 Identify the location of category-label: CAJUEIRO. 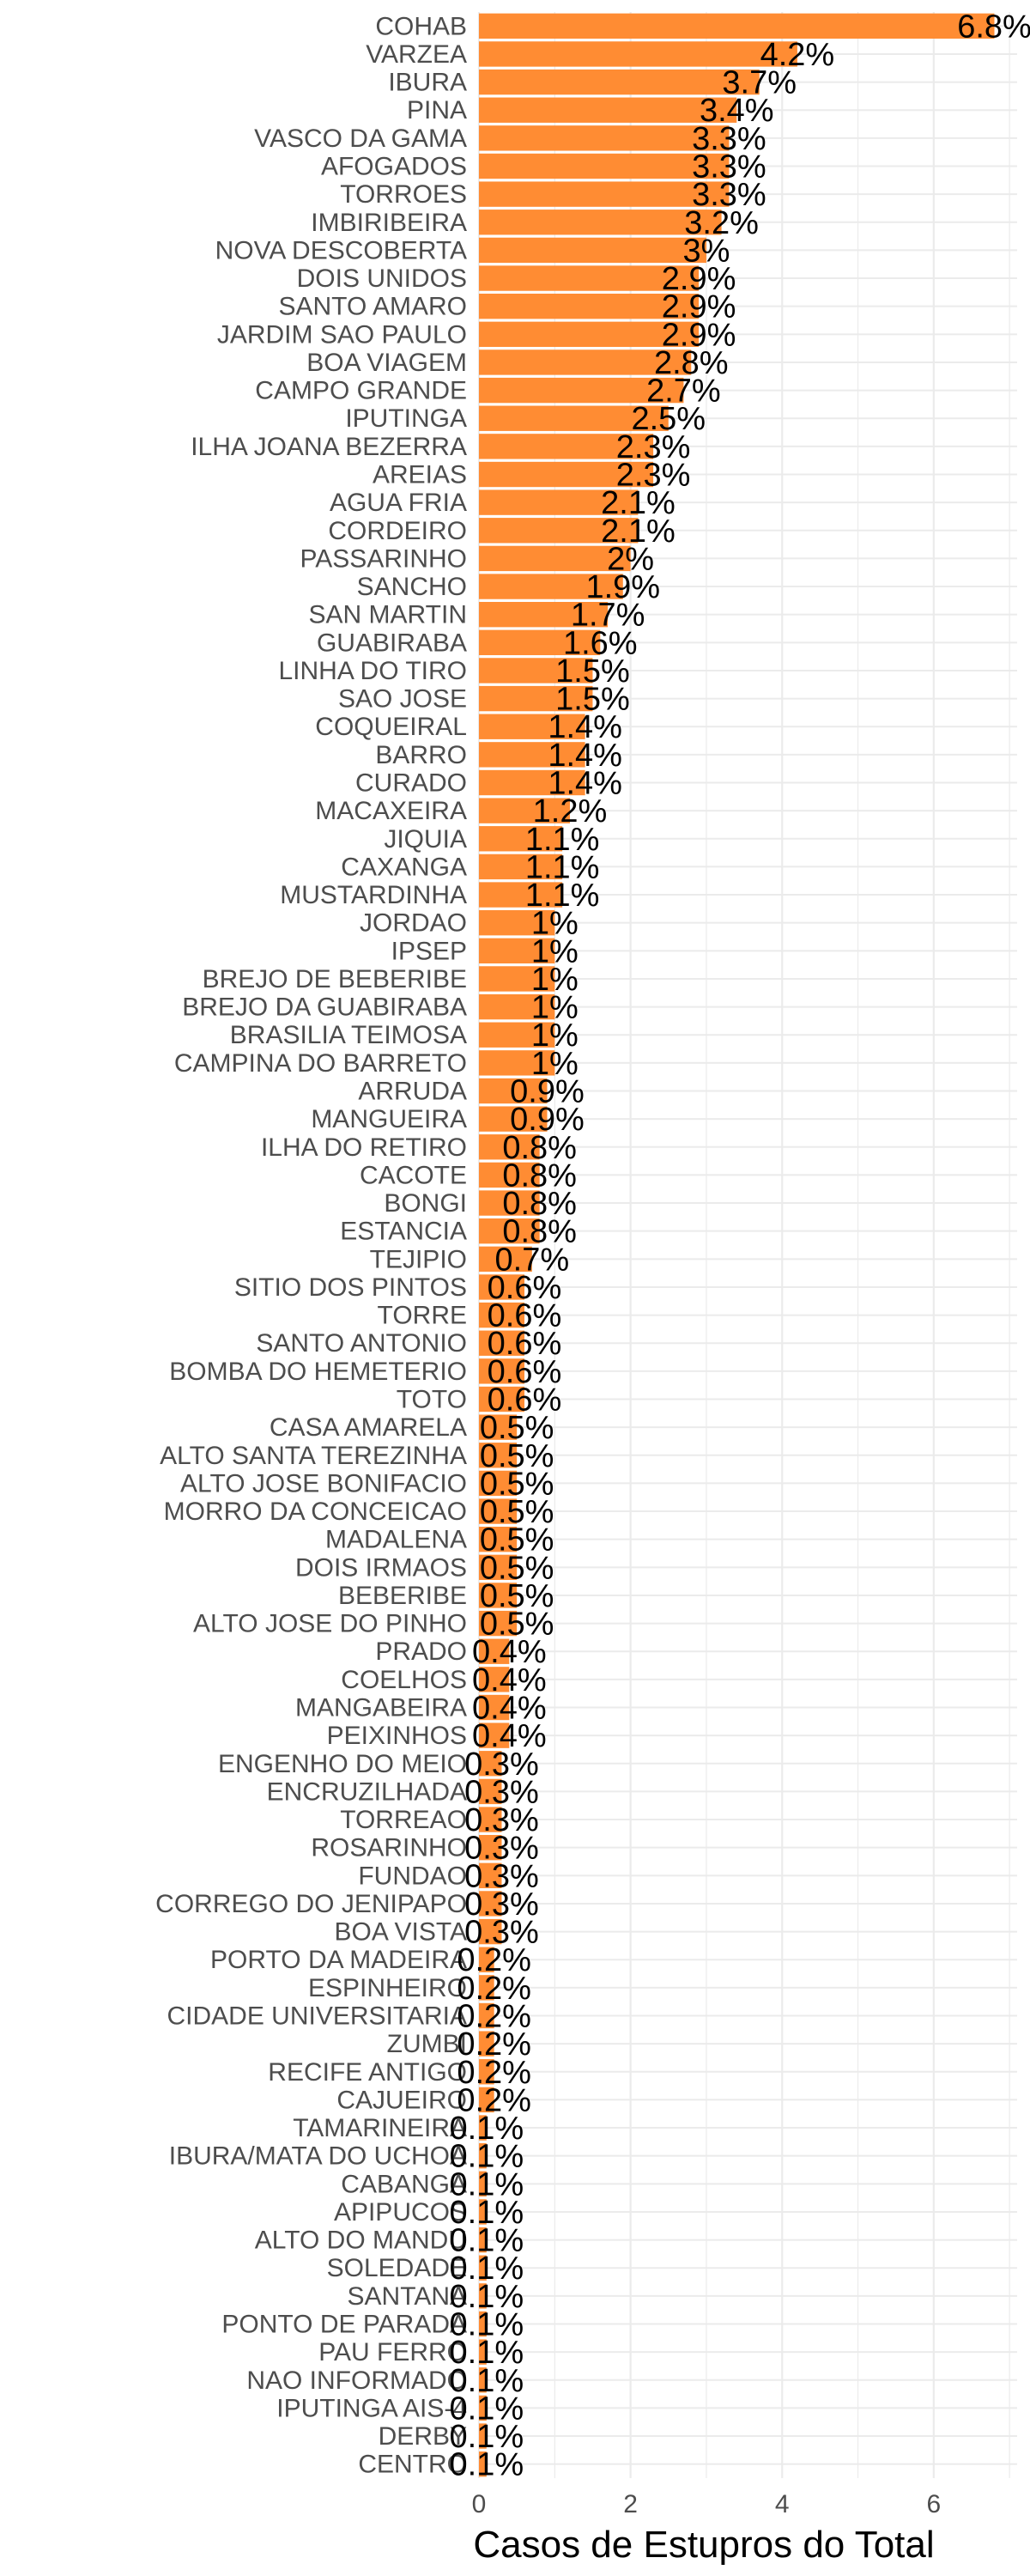
(401, 2100).